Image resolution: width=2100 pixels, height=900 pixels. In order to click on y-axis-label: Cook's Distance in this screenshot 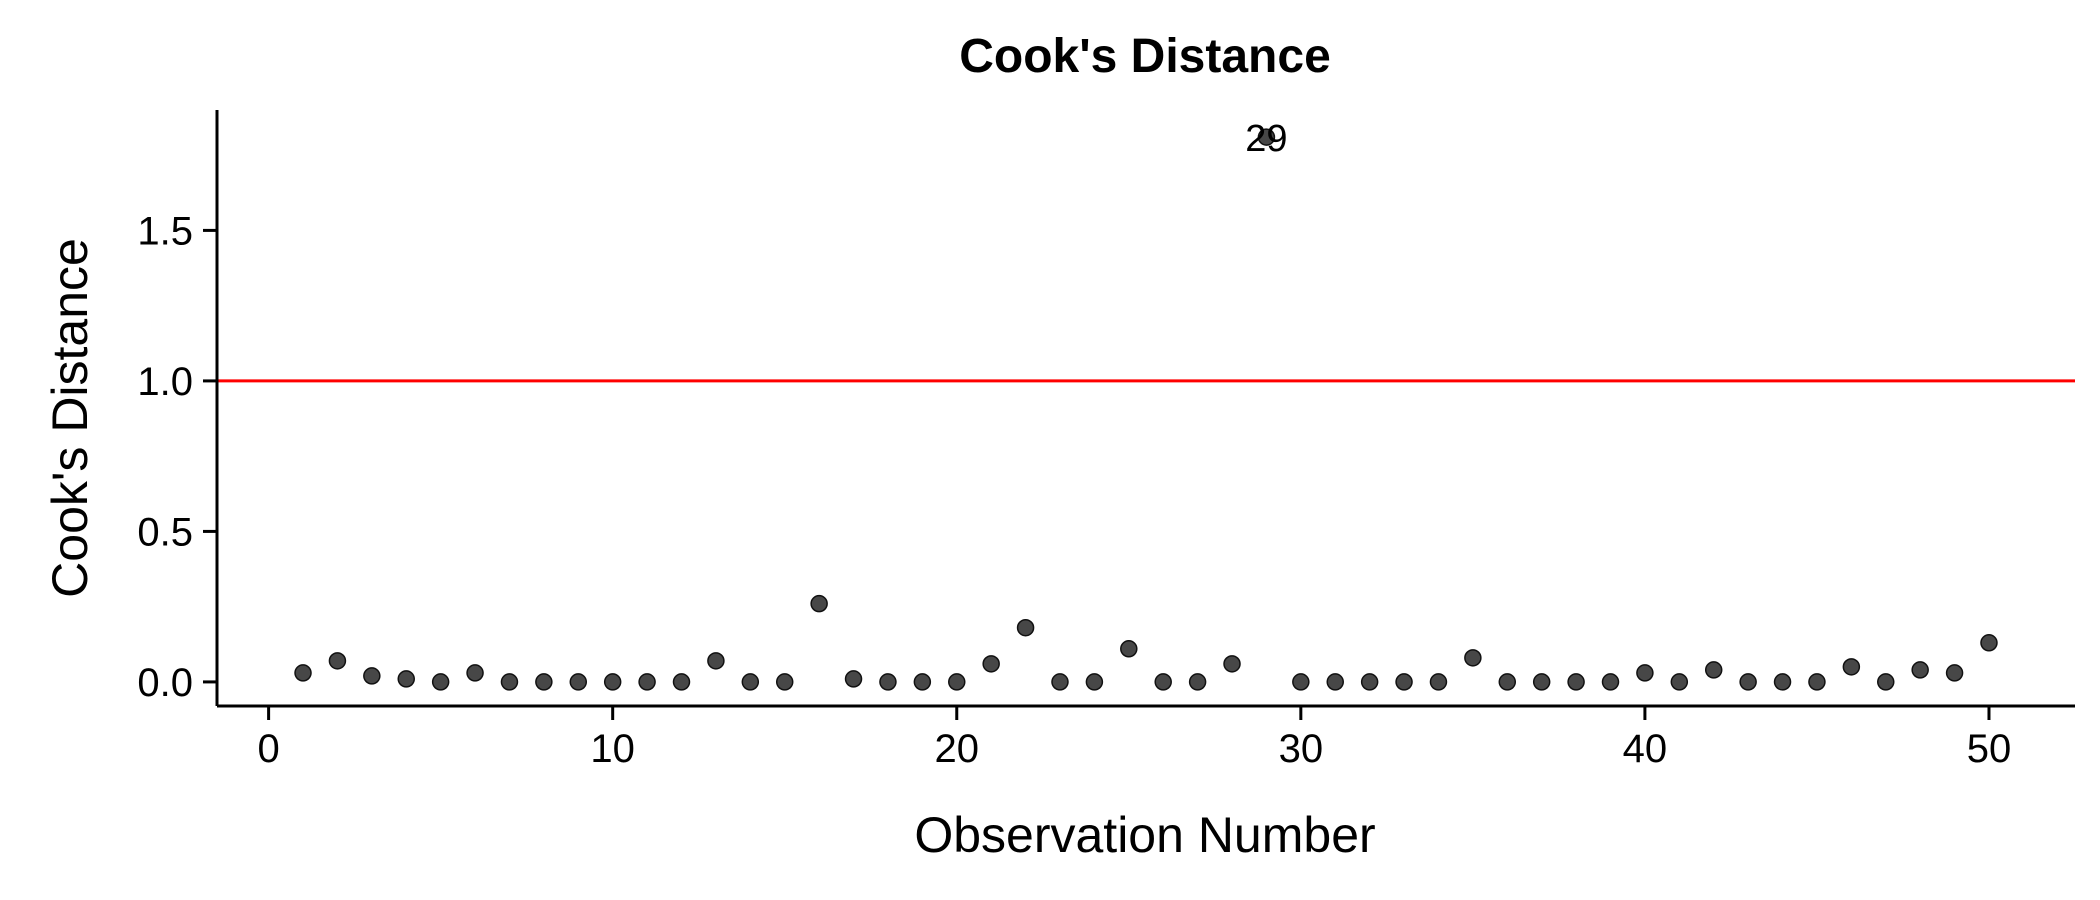, I will do `click(70, 418)`.